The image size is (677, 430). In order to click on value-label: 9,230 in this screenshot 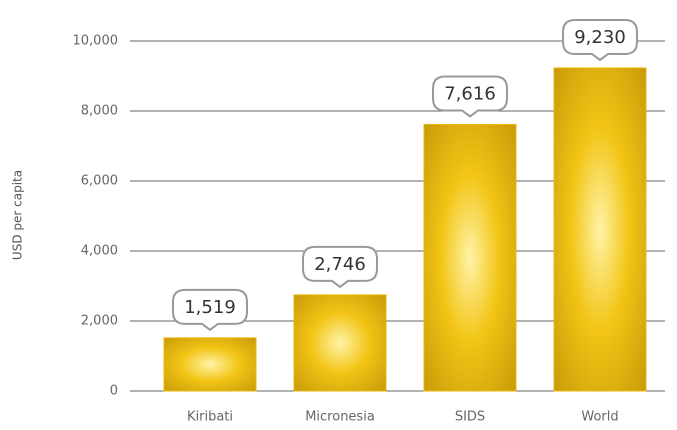, I will do `click(600, 37)`.